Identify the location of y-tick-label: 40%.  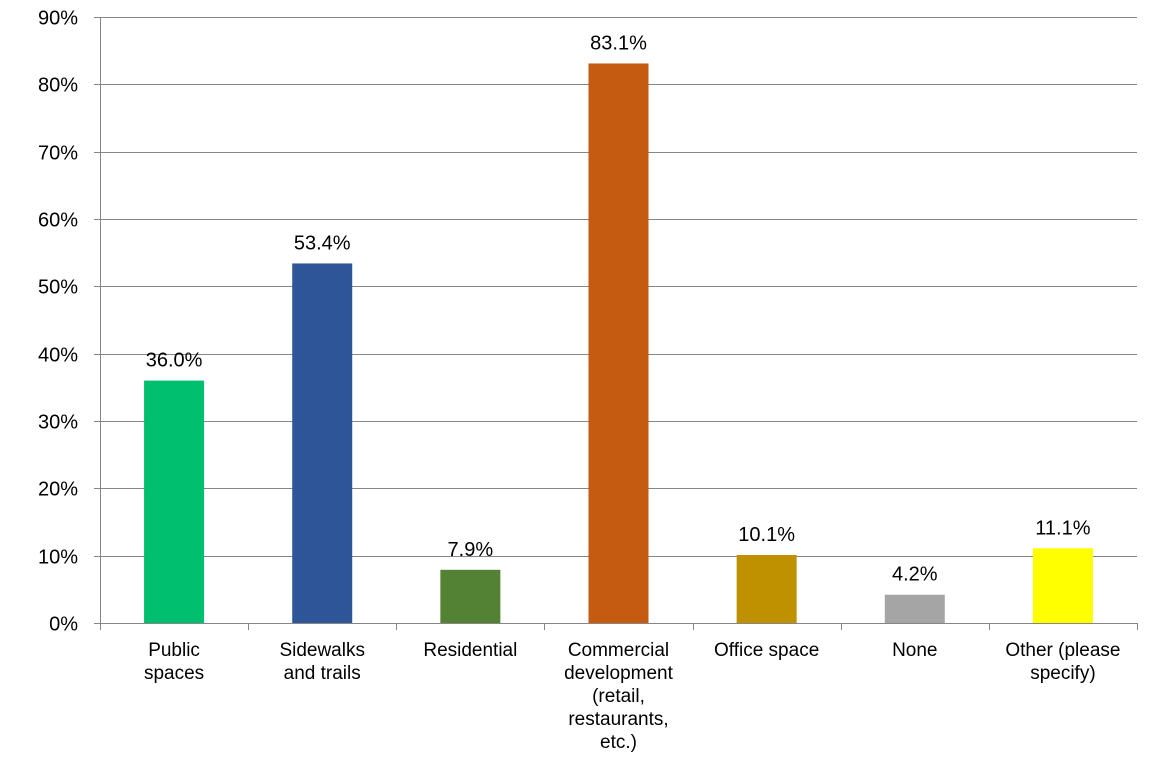
(58, 356).